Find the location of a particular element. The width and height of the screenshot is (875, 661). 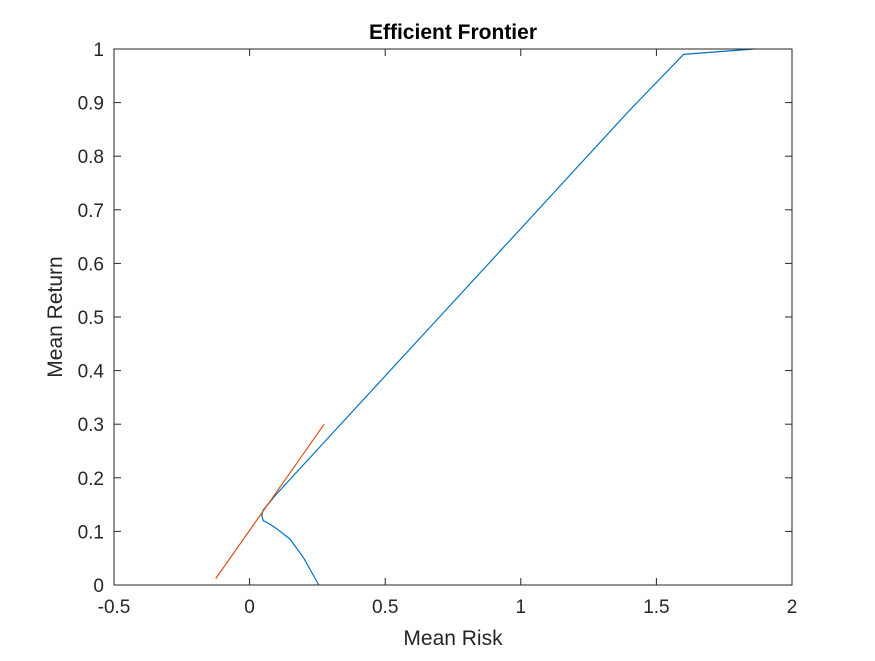

y-tick-label: 0.7 is located at coordinates (91, 211).